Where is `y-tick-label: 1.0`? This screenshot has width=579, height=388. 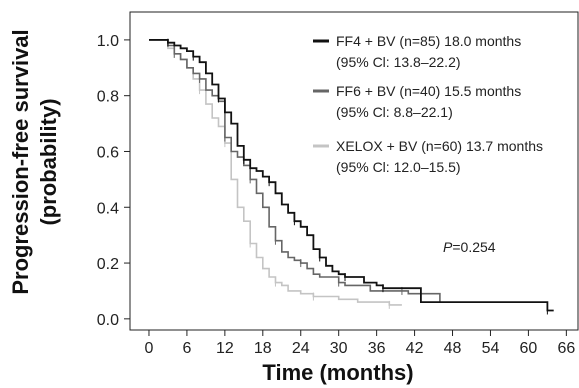 y-tick-label: 1.0 is located at coordinates (108, 41).